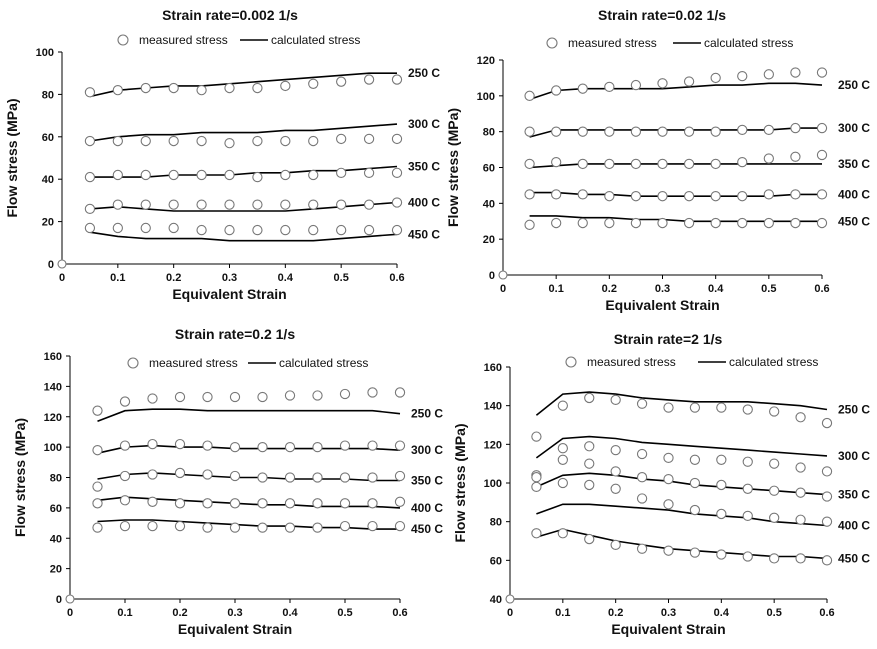 The image size is (877, 649). Describe the element at coordinates (344, 613) in the screenshot. I see `x-tick-label: 0.5` at that location.